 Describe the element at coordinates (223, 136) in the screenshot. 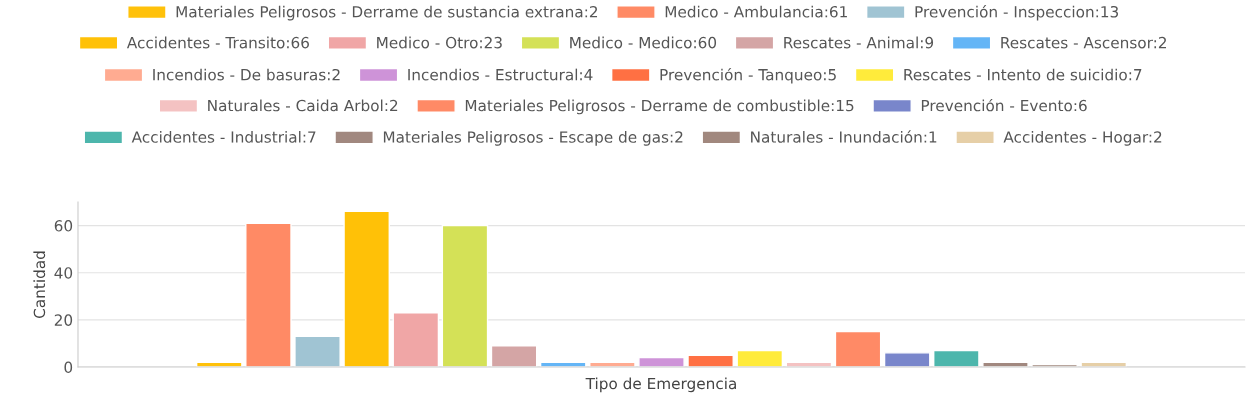

I see `legend-label: Accidentes - Industrial:7` at that location.